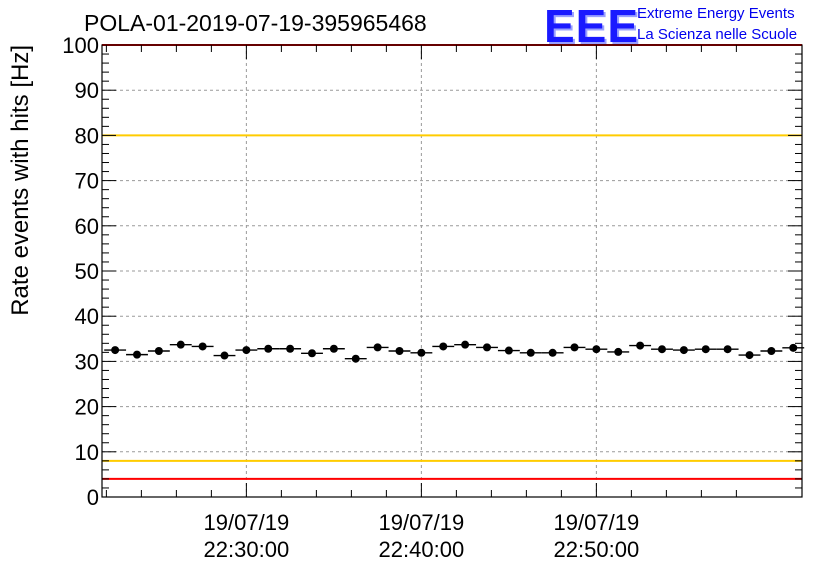  What do you see at coordinates (87, 361) in the screenshot?
I see `y-tick-label: 30` at bounding box center [87, 361].